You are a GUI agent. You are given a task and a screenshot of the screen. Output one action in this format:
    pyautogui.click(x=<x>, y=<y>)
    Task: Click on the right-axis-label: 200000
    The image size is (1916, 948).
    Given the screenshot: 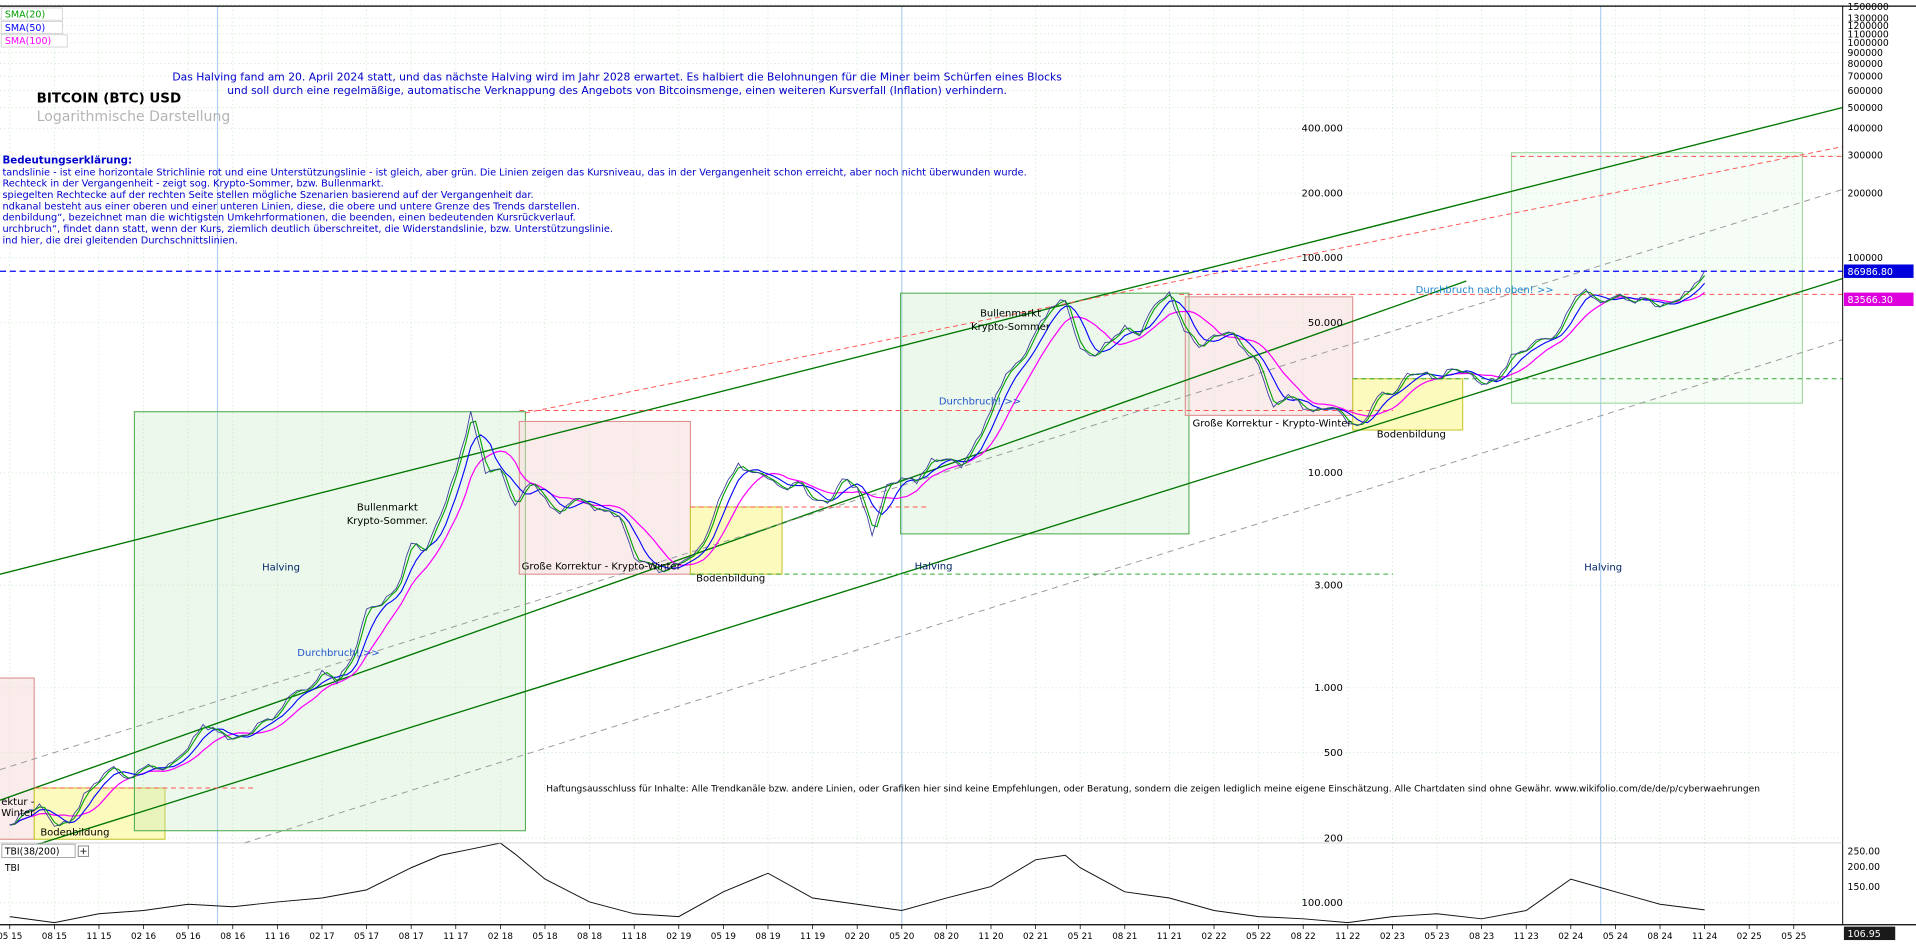 What is the action you would take?
    pyautogui.click(x=1865, y=193)
    